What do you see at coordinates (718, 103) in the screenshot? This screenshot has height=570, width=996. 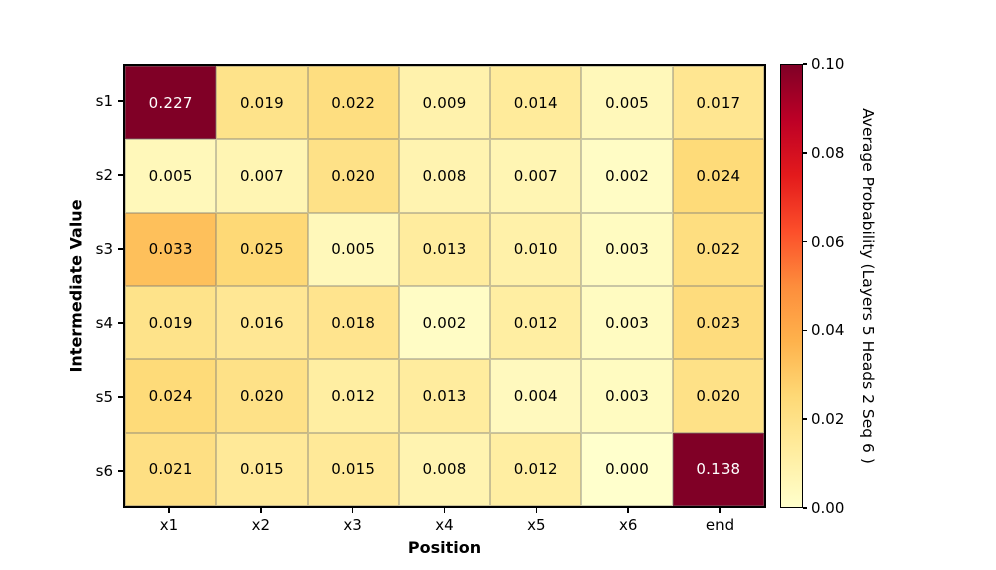 I see `heatmap-cell: 0.017` at bounding box center [718, 103].